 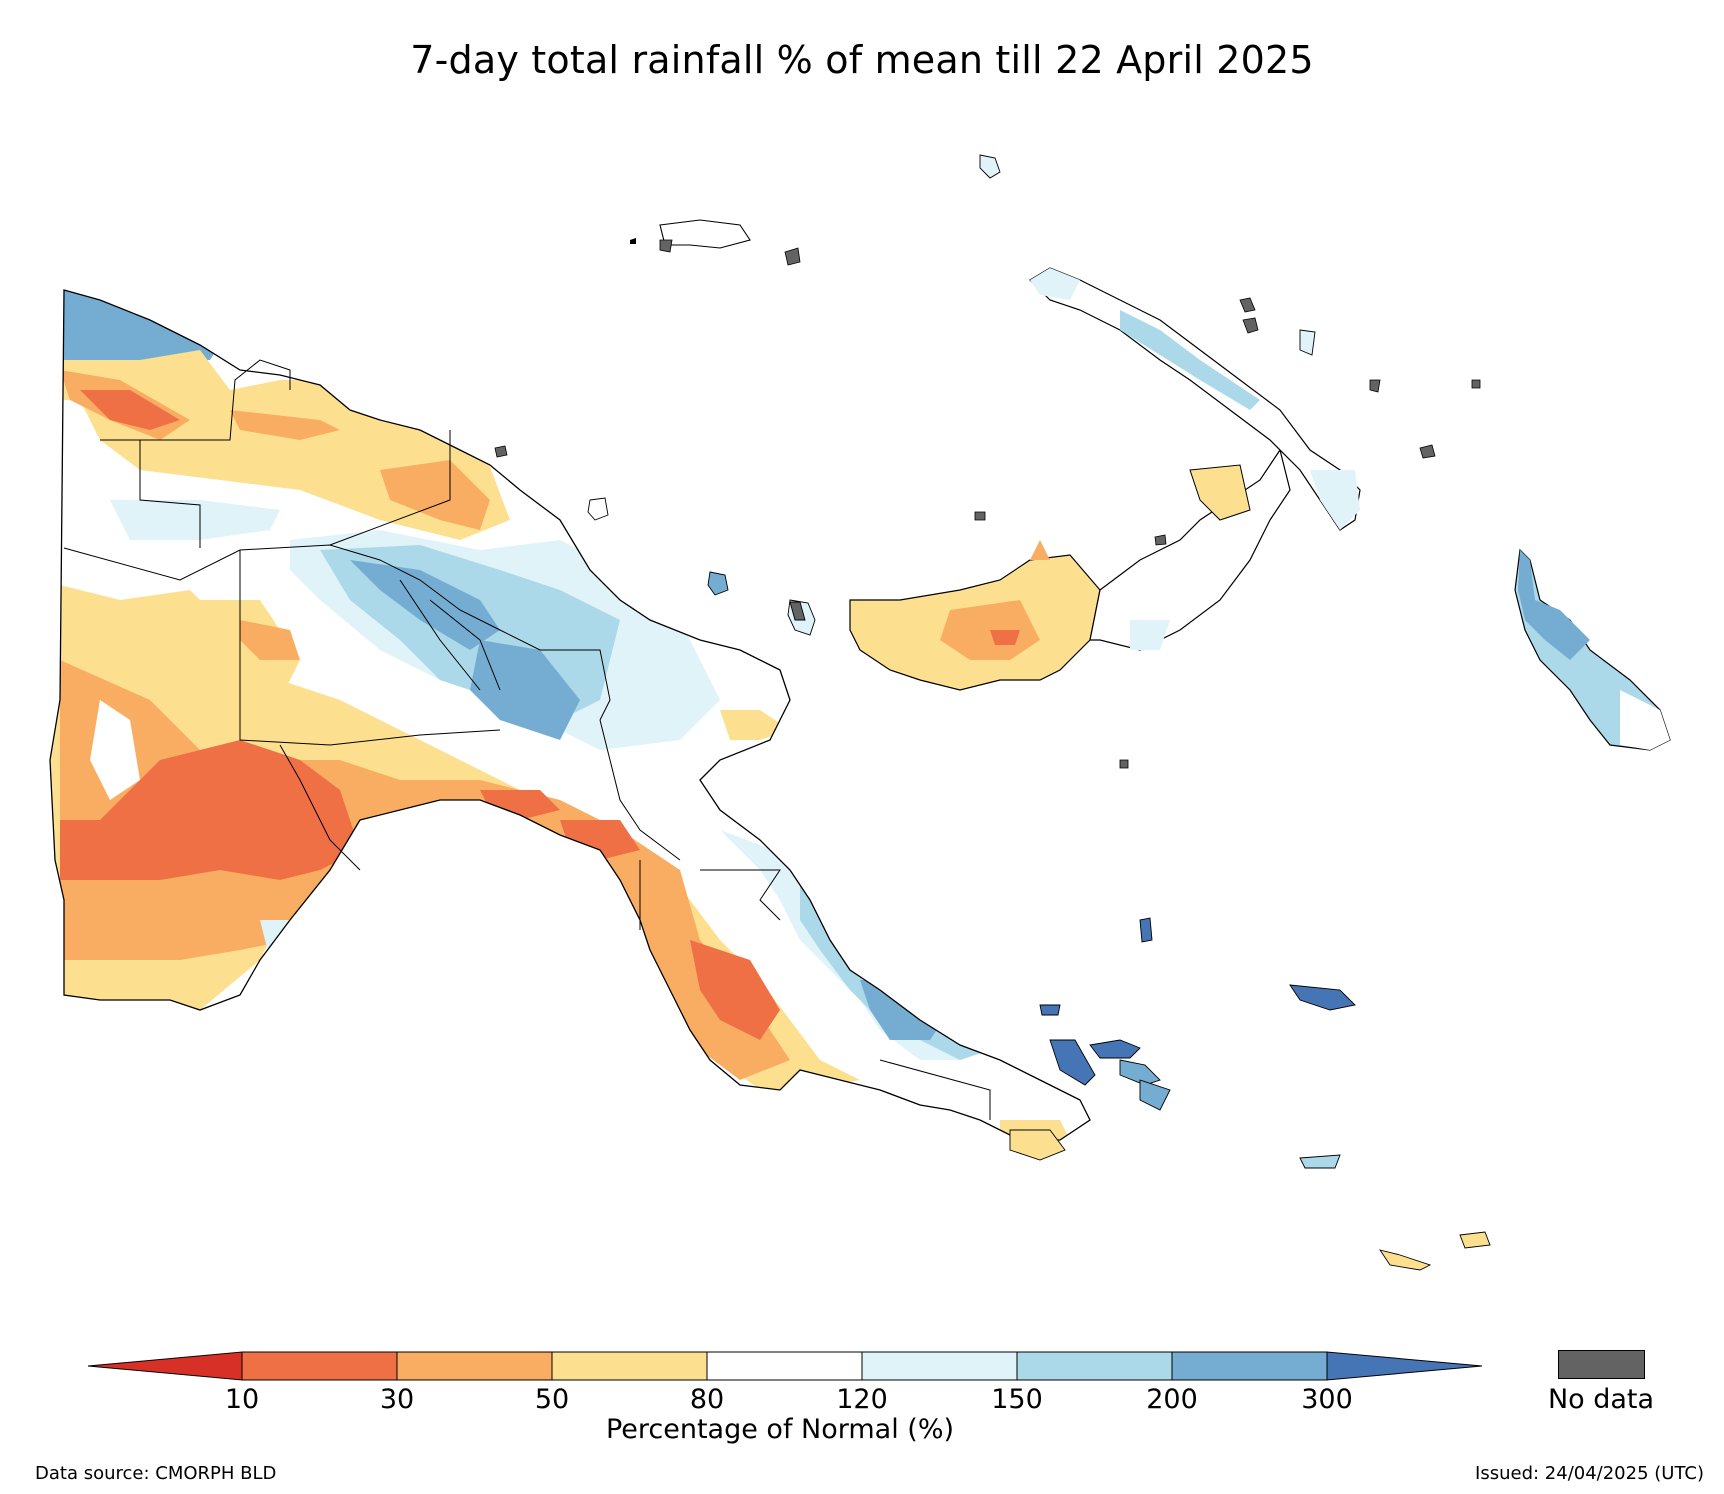 What do you see at coordinates (780, 1429) in the screenshot?
I see `colorbar-axis-label: Percentage of Normal (%)` at bounding box center [780, 1429].